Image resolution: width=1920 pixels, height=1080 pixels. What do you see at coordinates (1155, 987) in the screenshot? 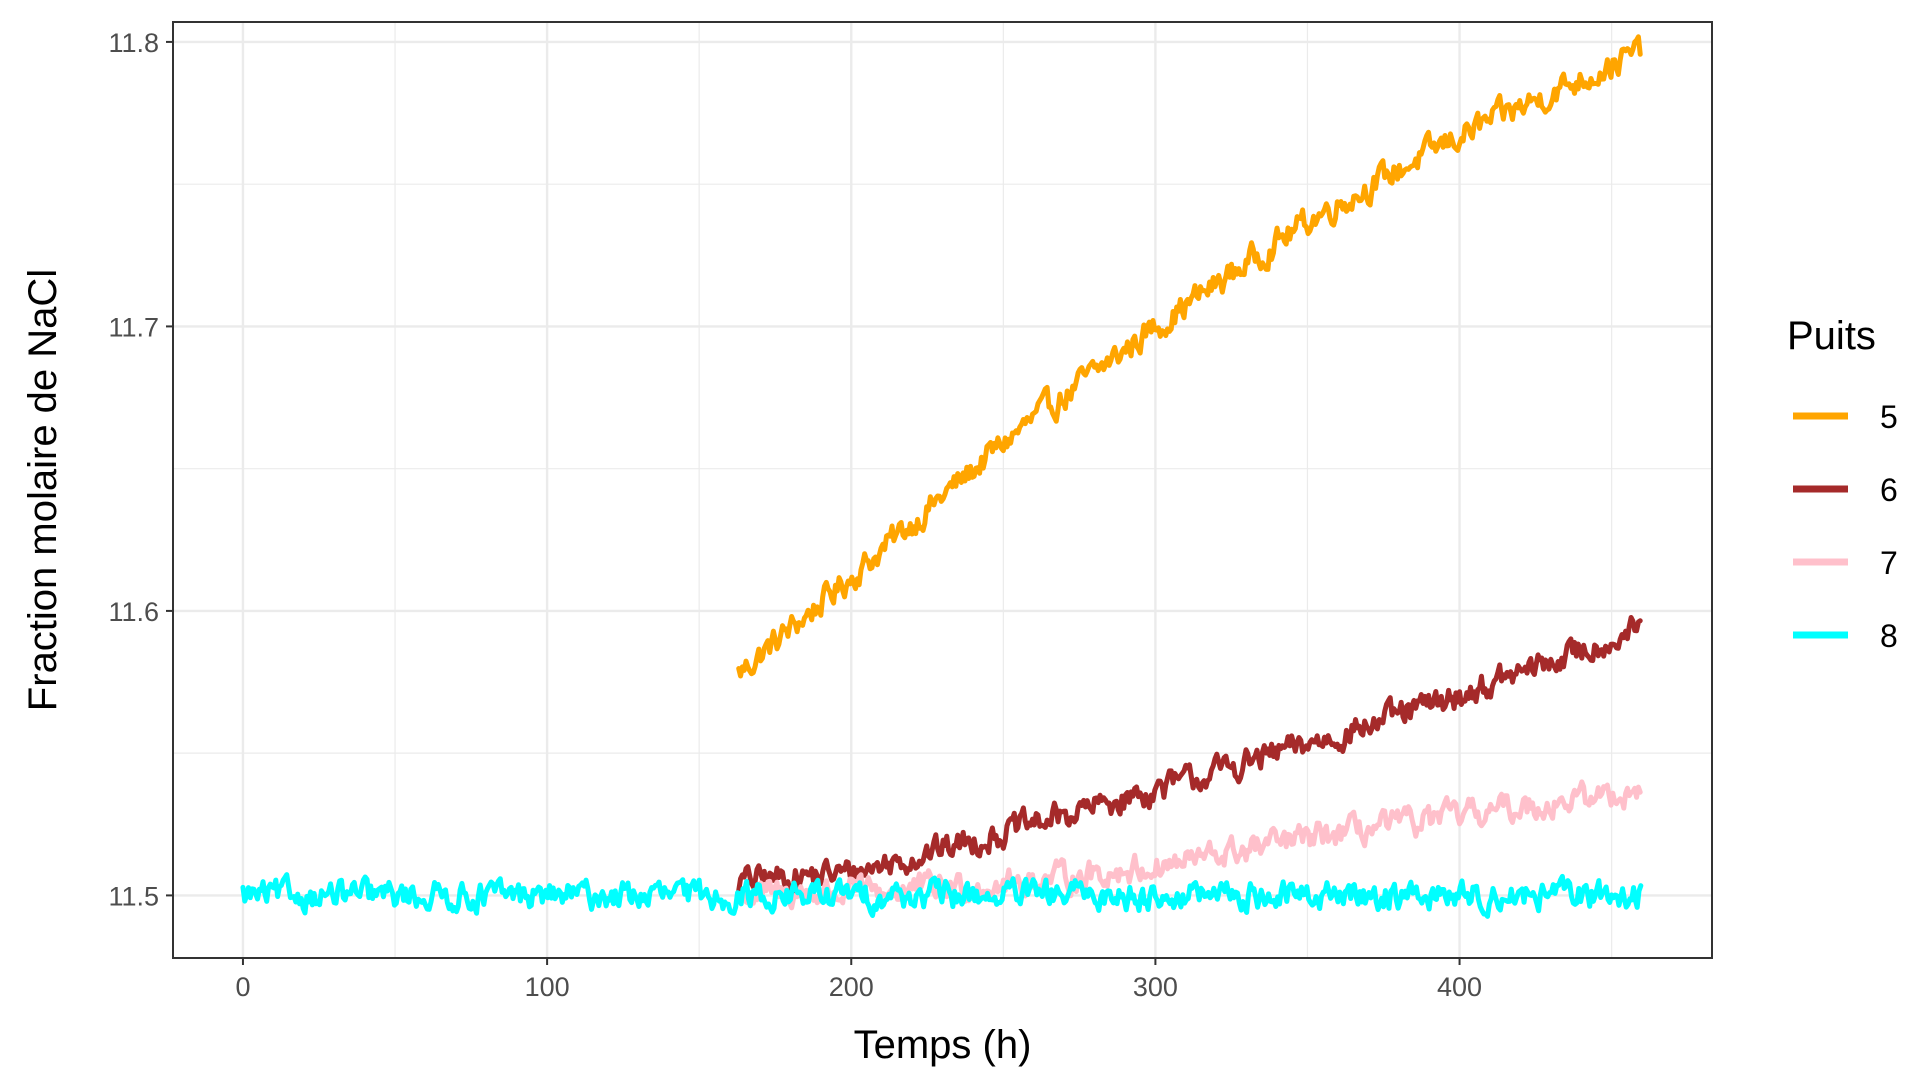
I see `x-tick-label: 300` at bounding box center [1155, 987].